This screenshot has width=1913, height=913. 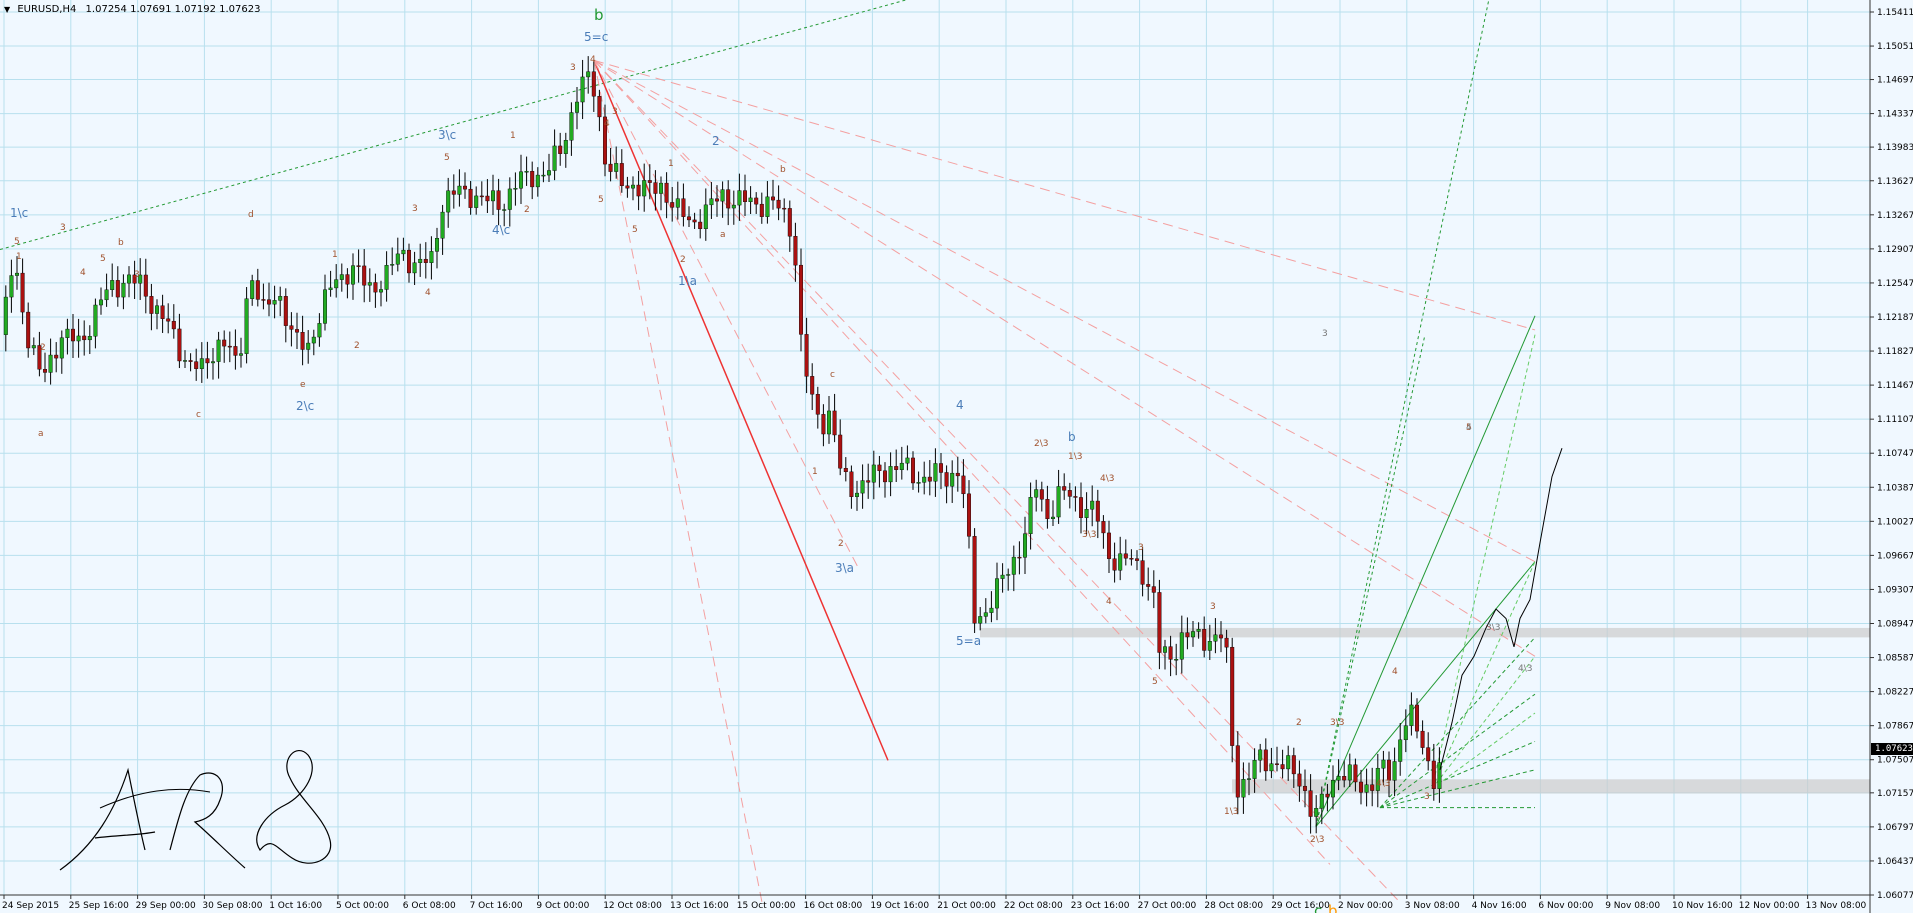 I want to click on wave-label-steelblue: 3\a, so click(x=844, y=568).